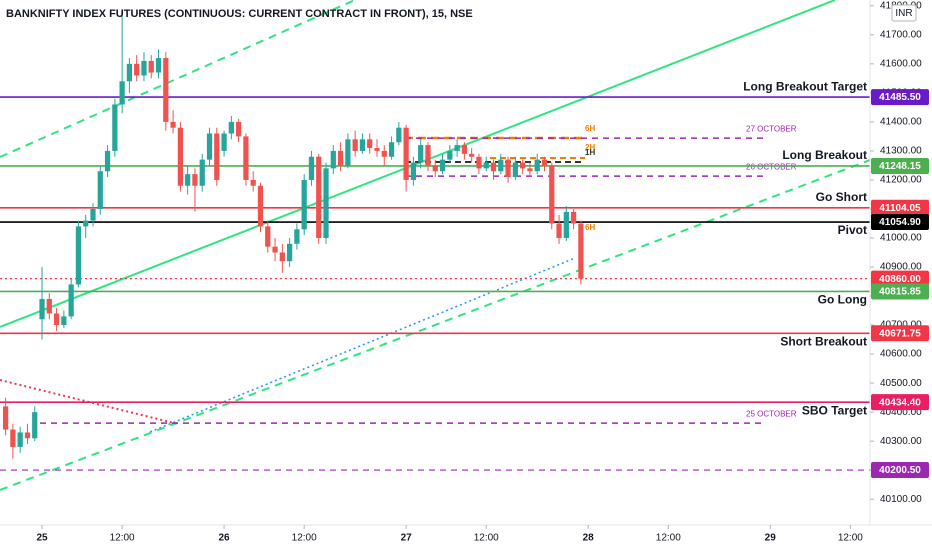 Image resolution: width=932 pixels, height=550 pixels. What do you see at coordinates (901, 267) in the screenshot?
I see `y-tick-label: 40900.00` at bounding box center [901, 267].